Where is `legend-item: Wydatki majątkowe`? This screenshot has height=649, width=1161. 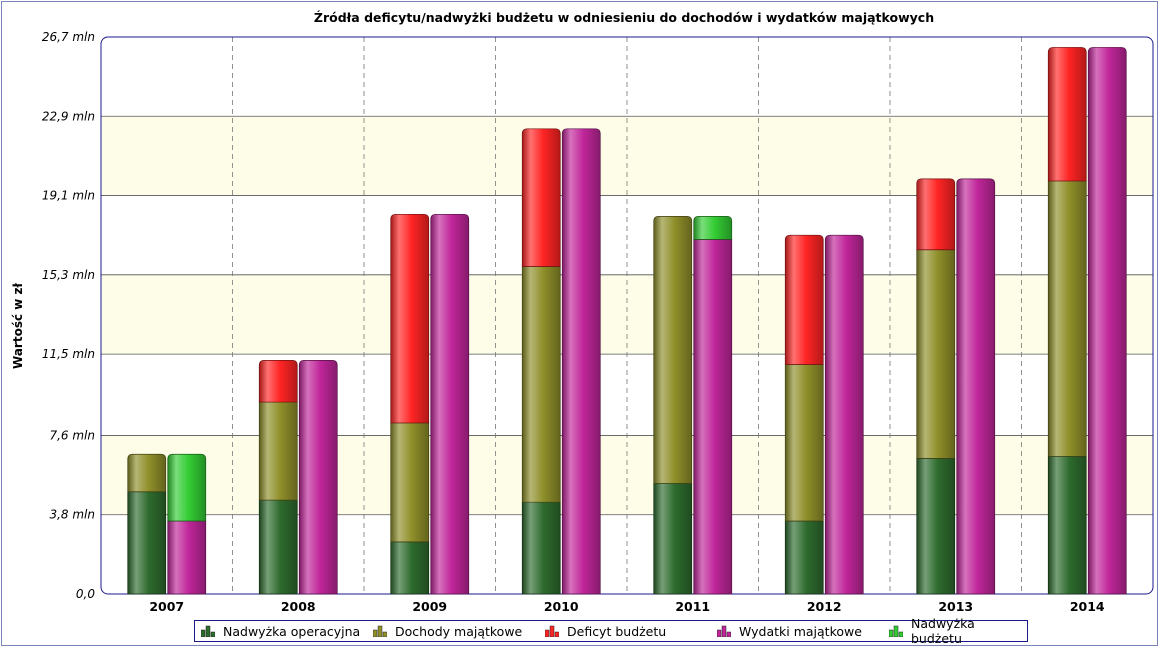 legend-item: Wydatki majątkowe is located at coordinates (793, 631).